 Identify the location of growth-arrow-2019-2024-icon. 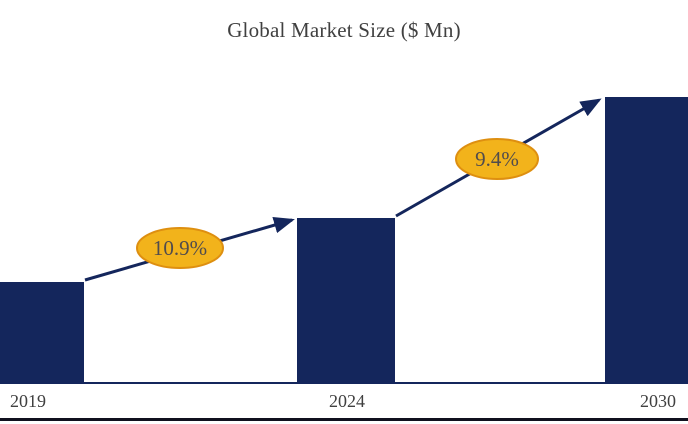
(189, 249).